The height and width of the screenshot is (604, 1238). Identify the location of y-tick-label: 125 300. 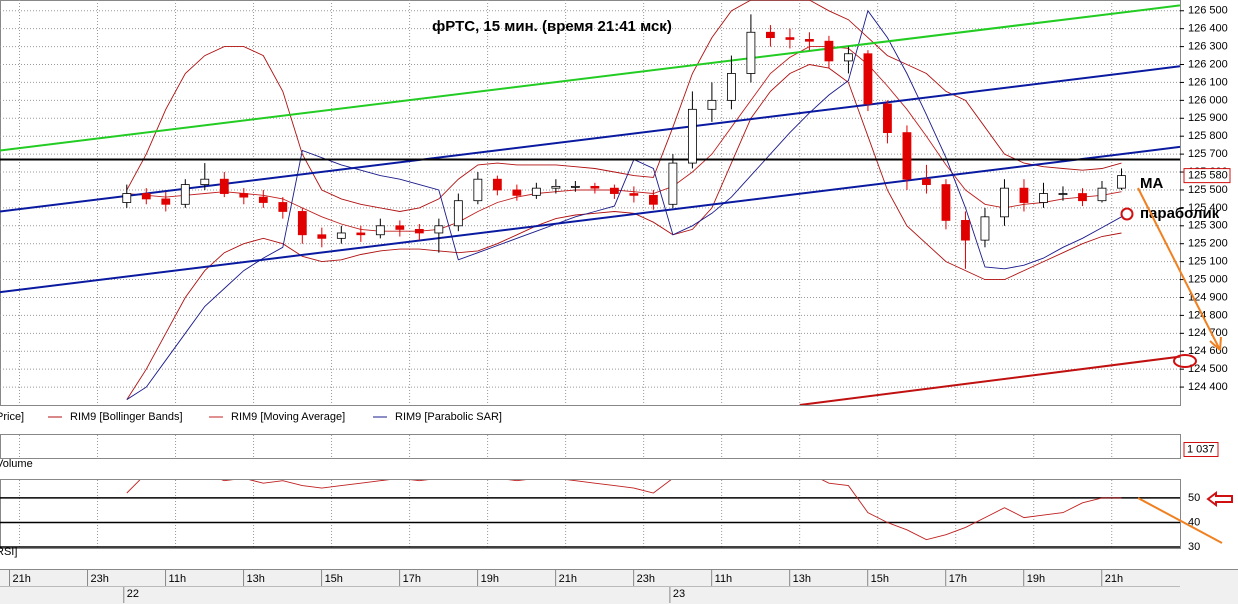
(1208, 226).